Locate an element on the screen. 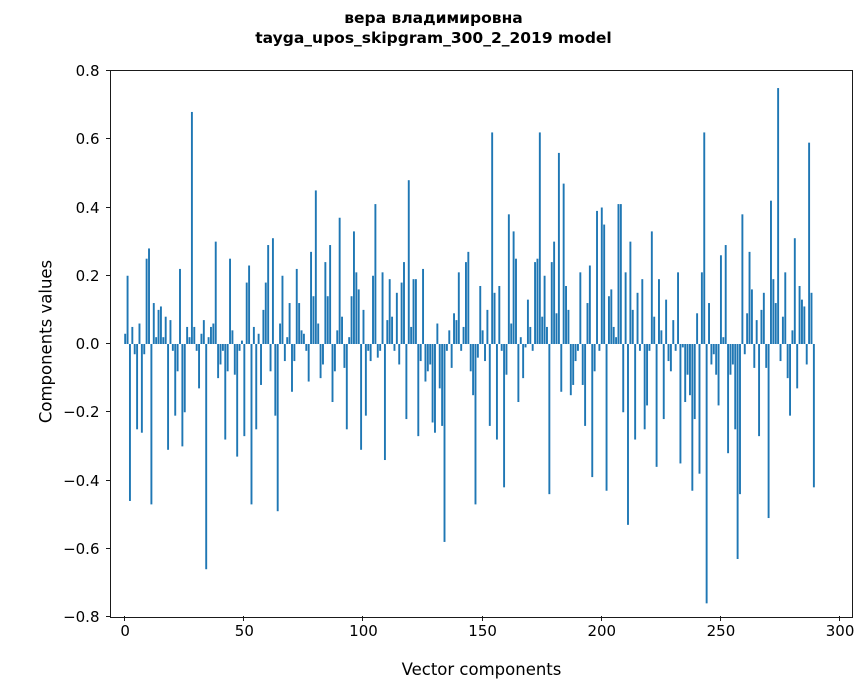 Image resolution: width=867 pixels, height=696 pixels. x-tick-mark: 100 is located at coordinates (363, 628).